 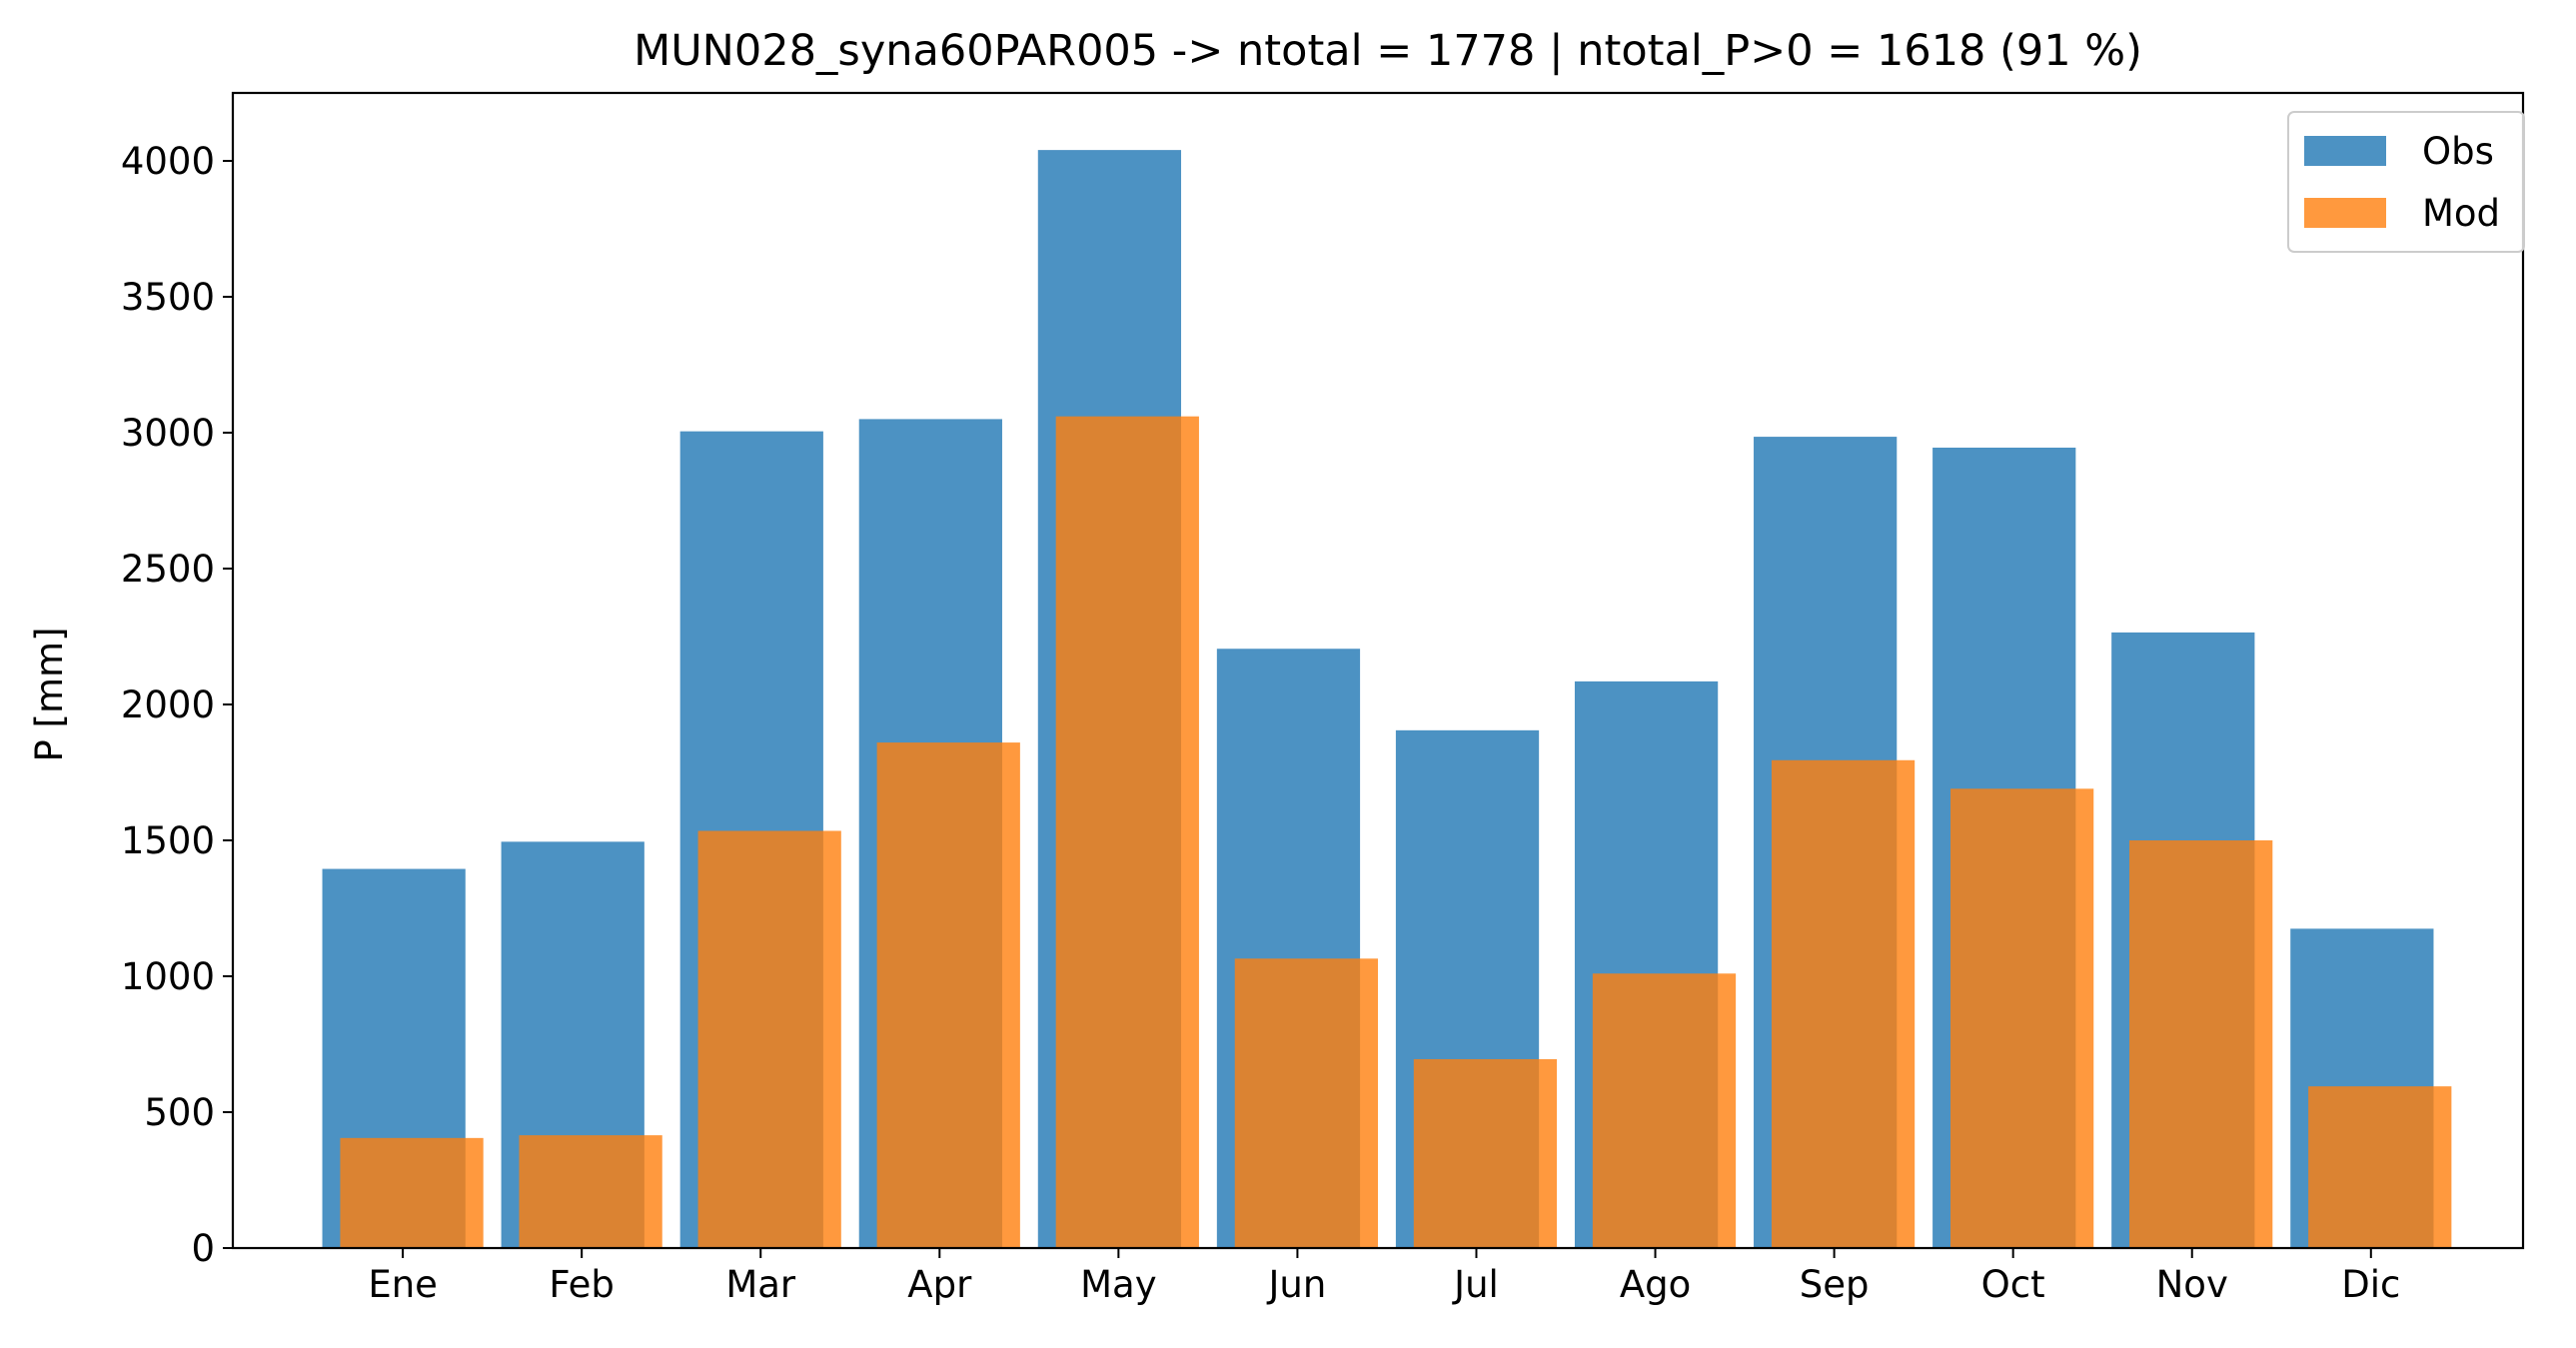 What do you see at coordinates (2022, 1018) in the screenshot?
I see `bar-mod-oct` at bounding box center [2022, 1018].